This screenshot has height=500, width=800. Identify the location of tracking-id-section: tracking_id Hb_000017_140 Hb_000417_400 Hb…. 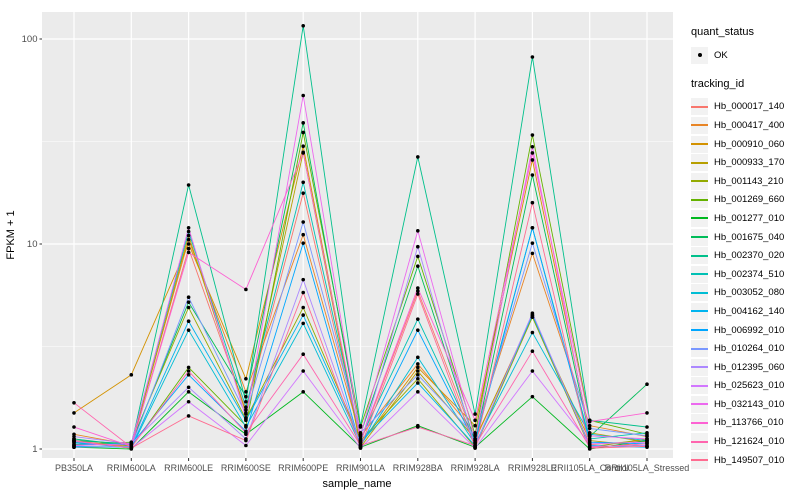
(745, 274).